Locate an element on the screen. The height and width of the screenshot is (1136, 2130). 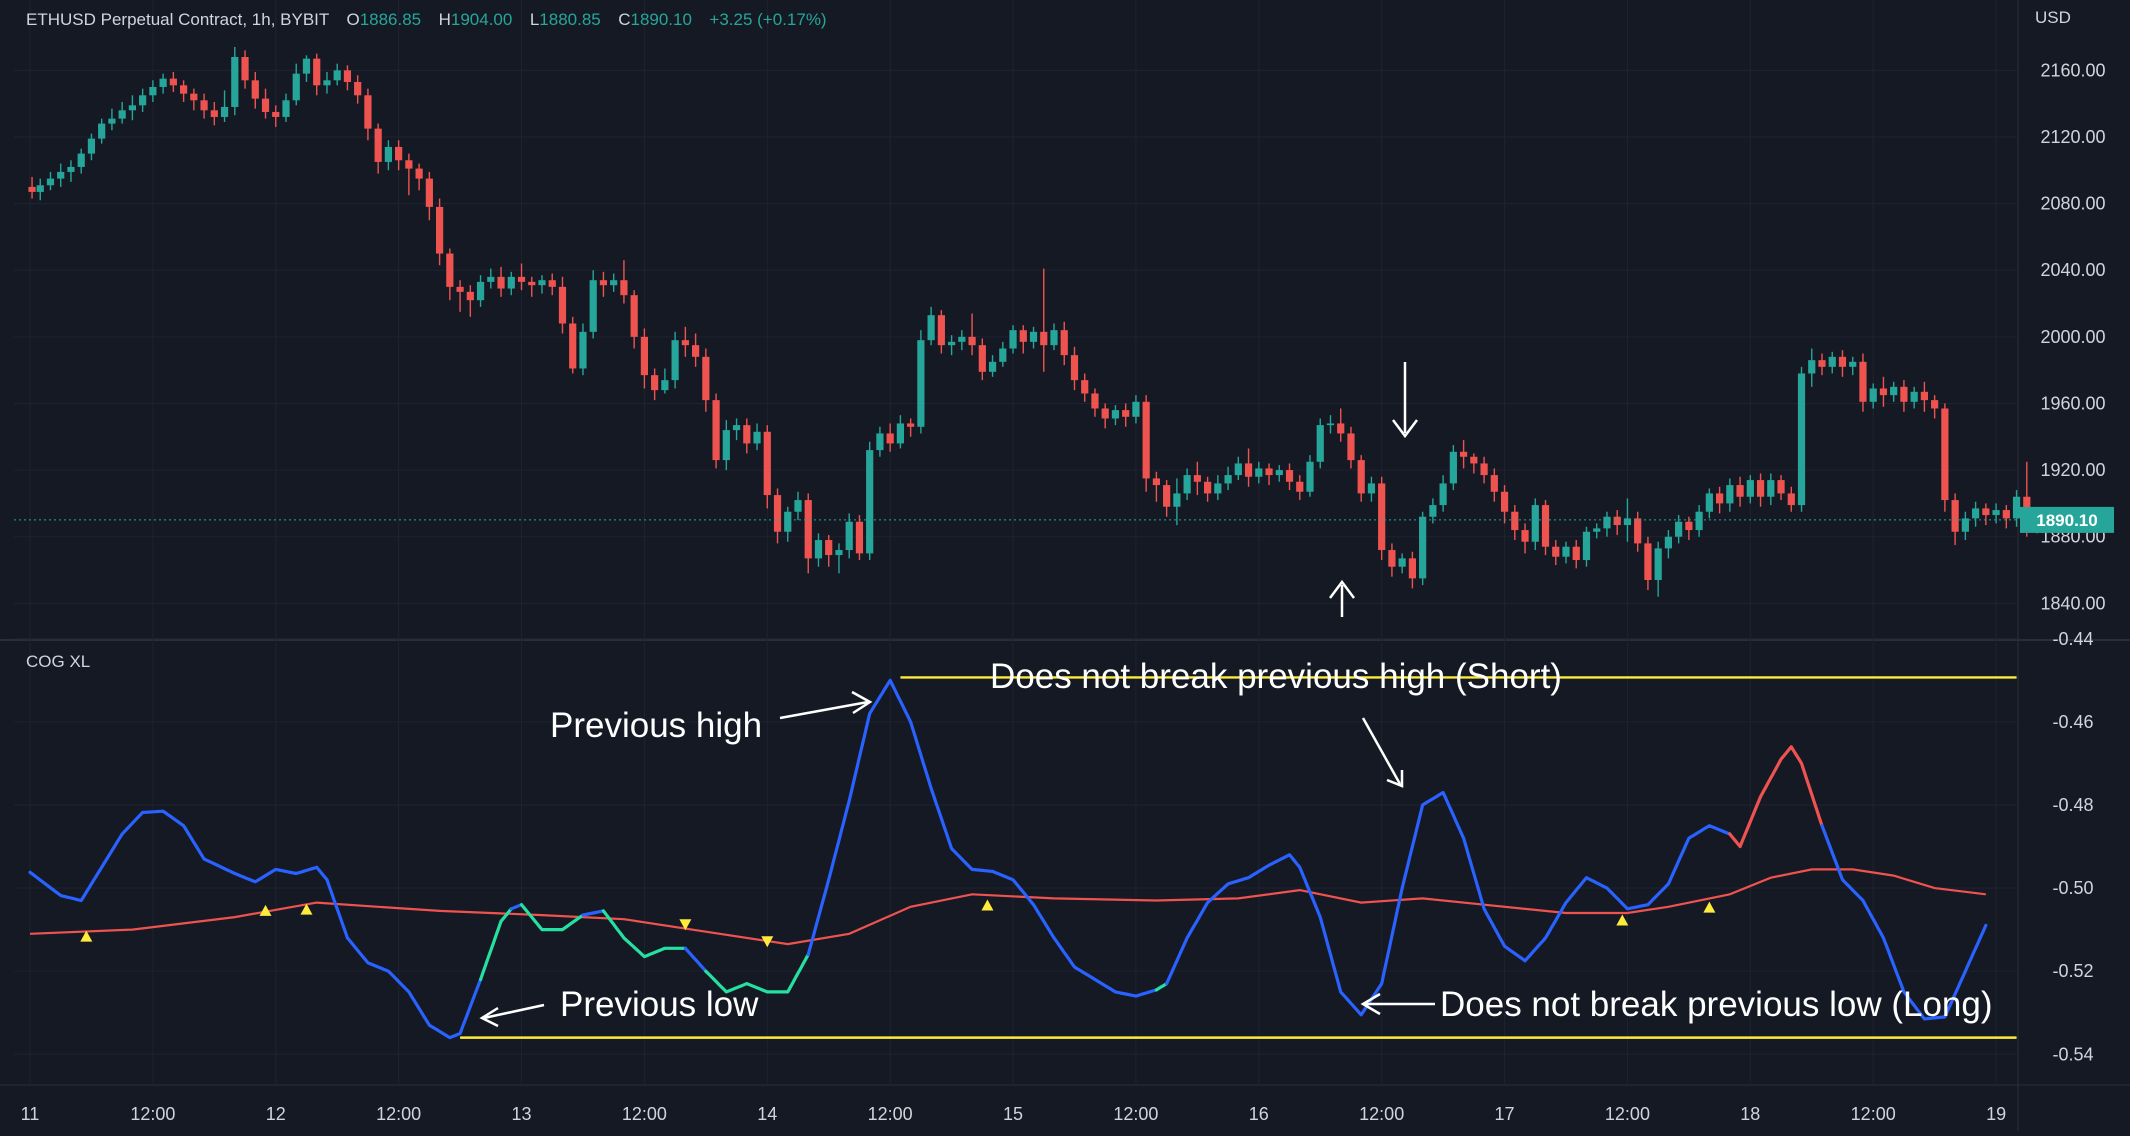
change-value: +3.25 (+0.17%) is located at coordinates (768, 19).